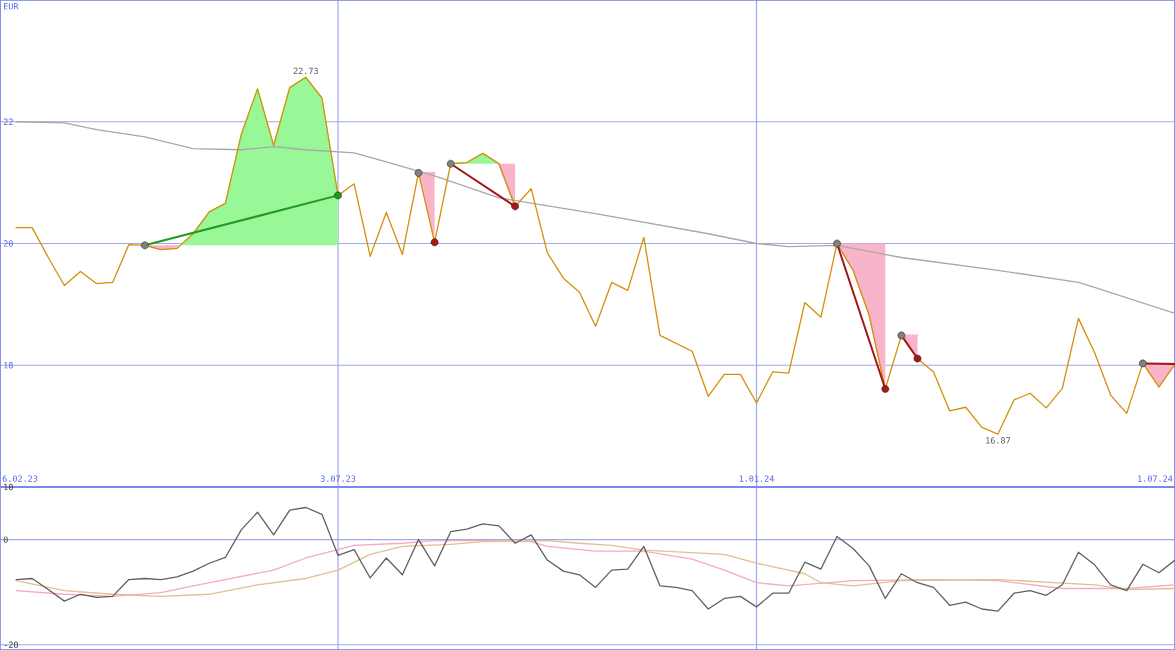  Describe the element at coordinates (8, 243) in the screenshot. I see `y-tick-label: 20` at that location.